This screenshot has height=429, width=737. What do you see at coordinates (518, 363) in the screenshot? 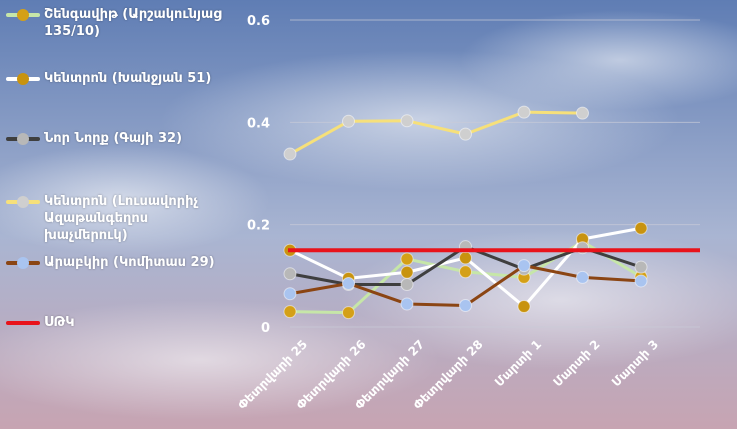
I see `x-tick-label: Մարտի 1` at bounding box center [518, 363].